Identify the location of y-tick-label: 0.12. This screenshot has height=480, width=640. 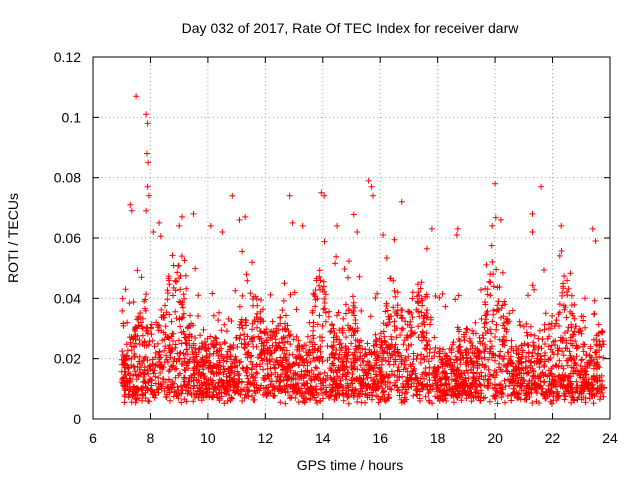
(67, 57).